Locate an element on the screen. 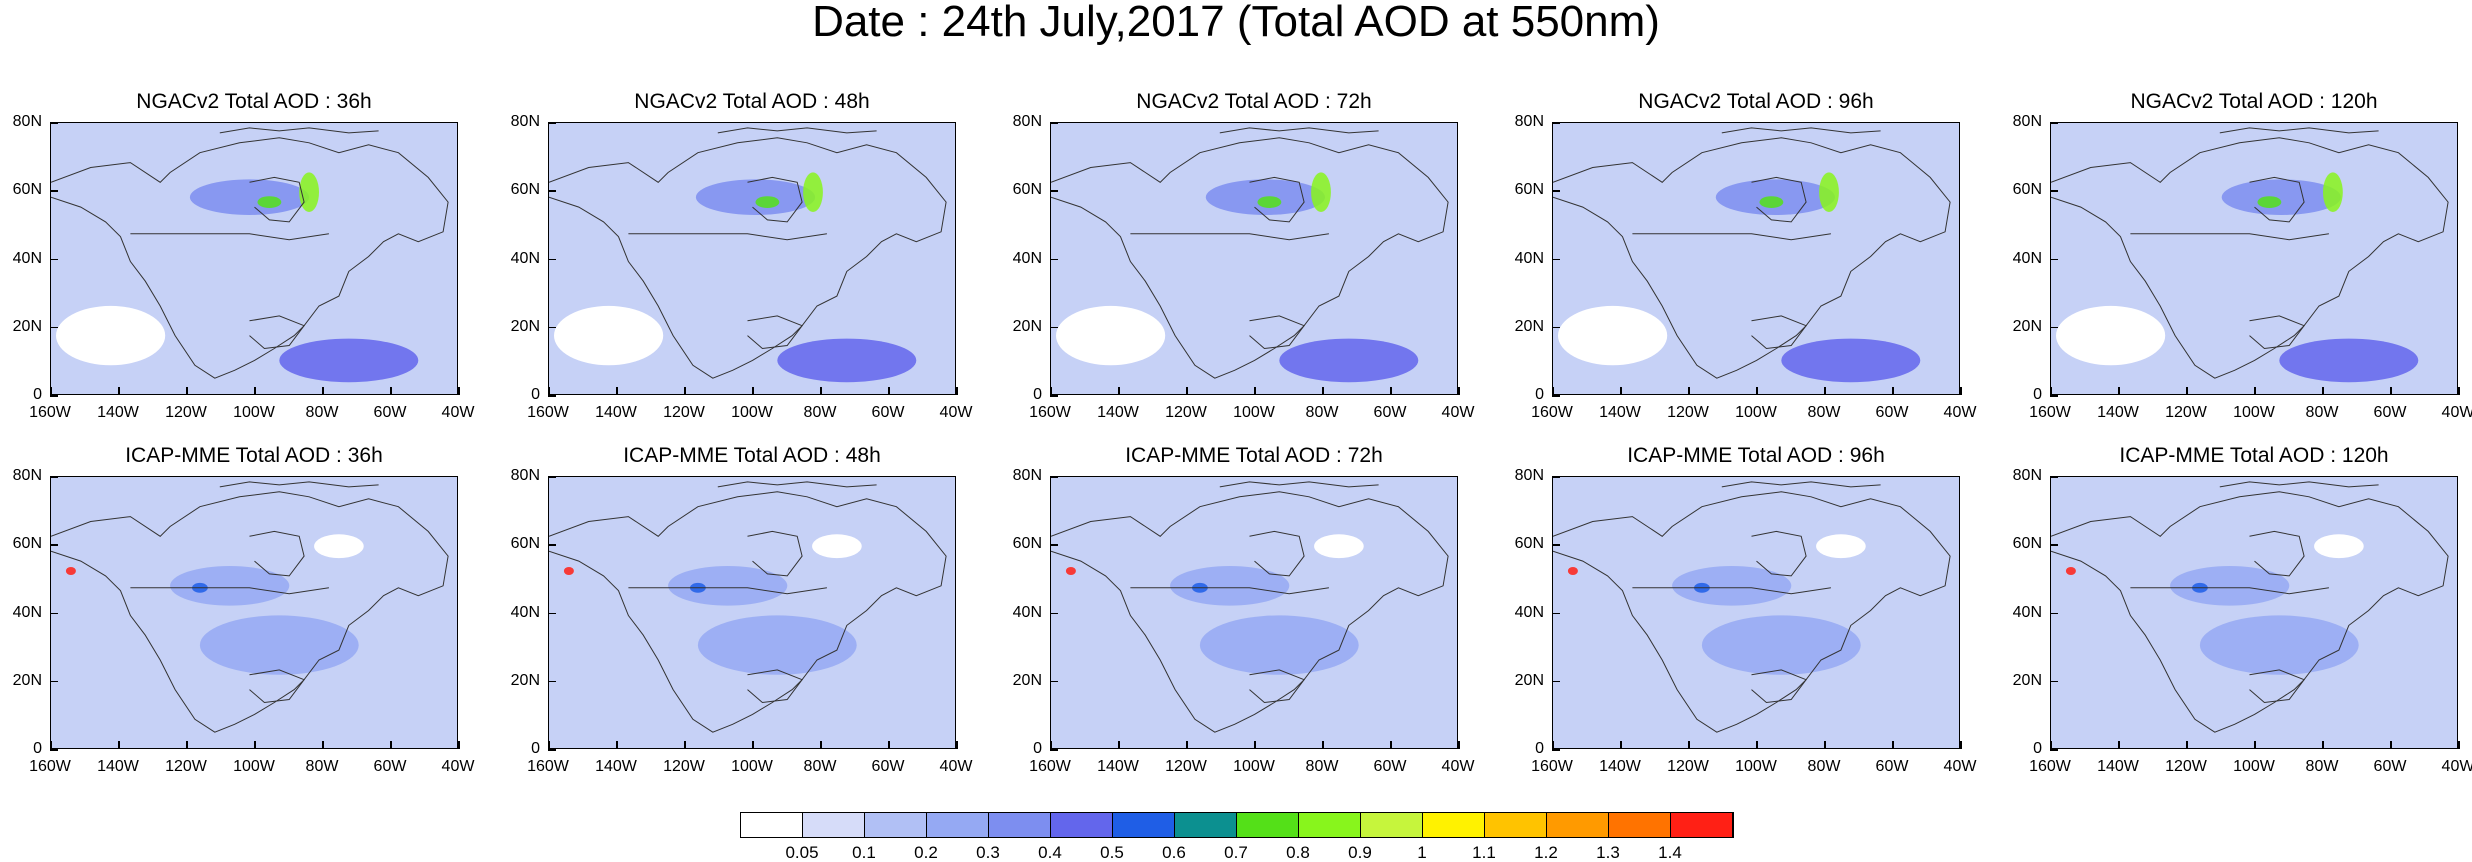  colorbar-label: 0.2 is located at coordinates (926, 852).